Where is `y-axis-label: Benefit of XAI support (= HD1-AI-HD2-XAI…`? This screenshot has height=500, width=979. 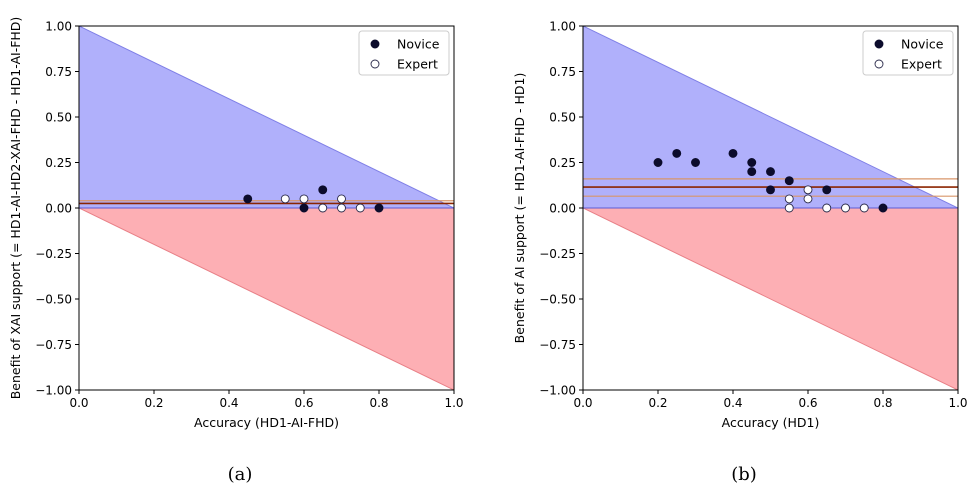 y-axis-label: Benefit of XAI support (= HD1-AI-HD2-XAI… is located at coordinates (15, 208).